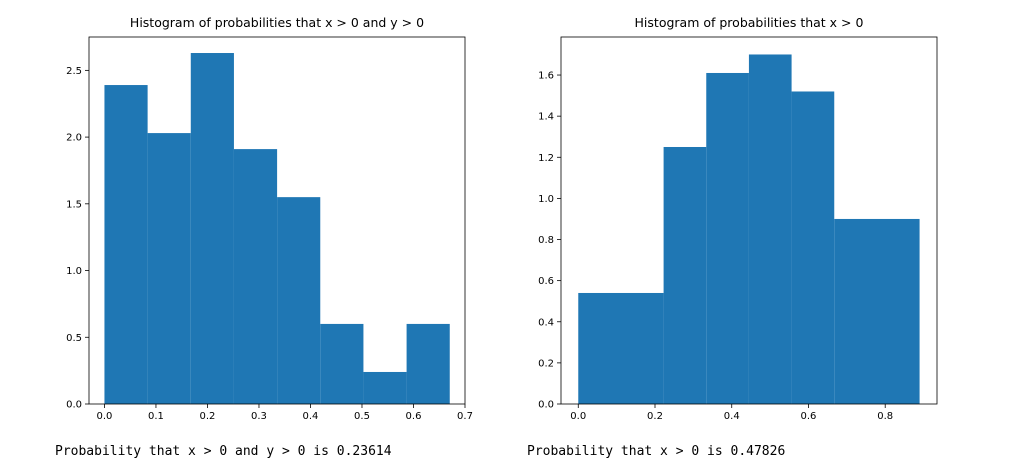 The width and height of the screenshot is (1021, 473). I want to click on y-ticks: 0.0 0.2 0.4 0.6 0.8 1.0 1.2 1.4 1.6, so click(549, 241).